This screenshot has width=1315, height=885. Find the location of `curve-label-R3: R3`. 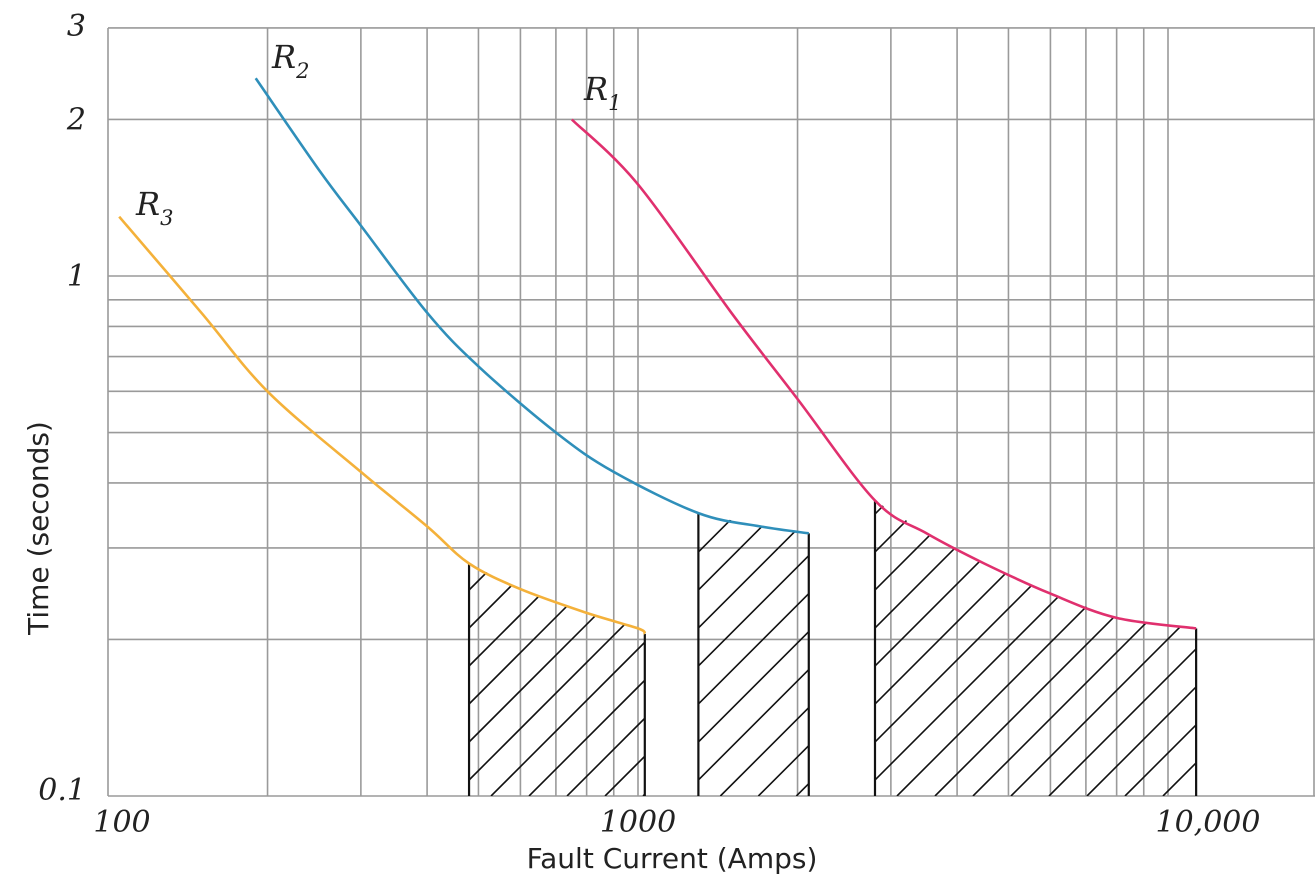

curve-label-R3: R3 is located at coordinates (154, 207).